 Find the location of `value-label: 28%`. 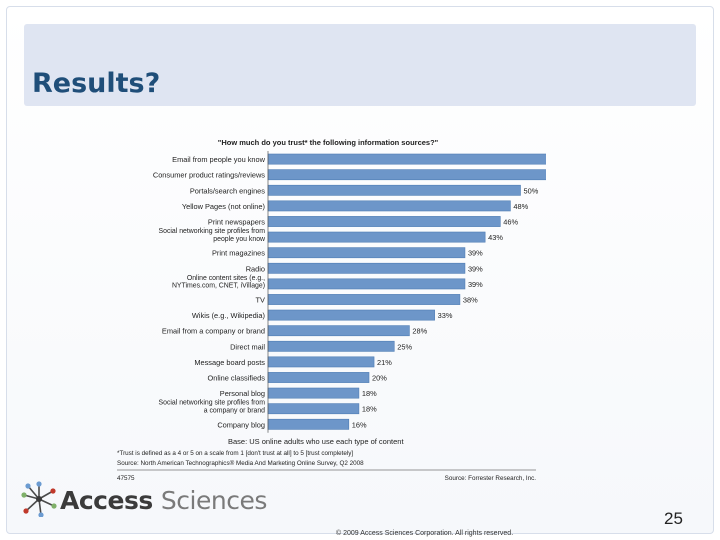

value-label: 28% is located at coordinates (419, 331).